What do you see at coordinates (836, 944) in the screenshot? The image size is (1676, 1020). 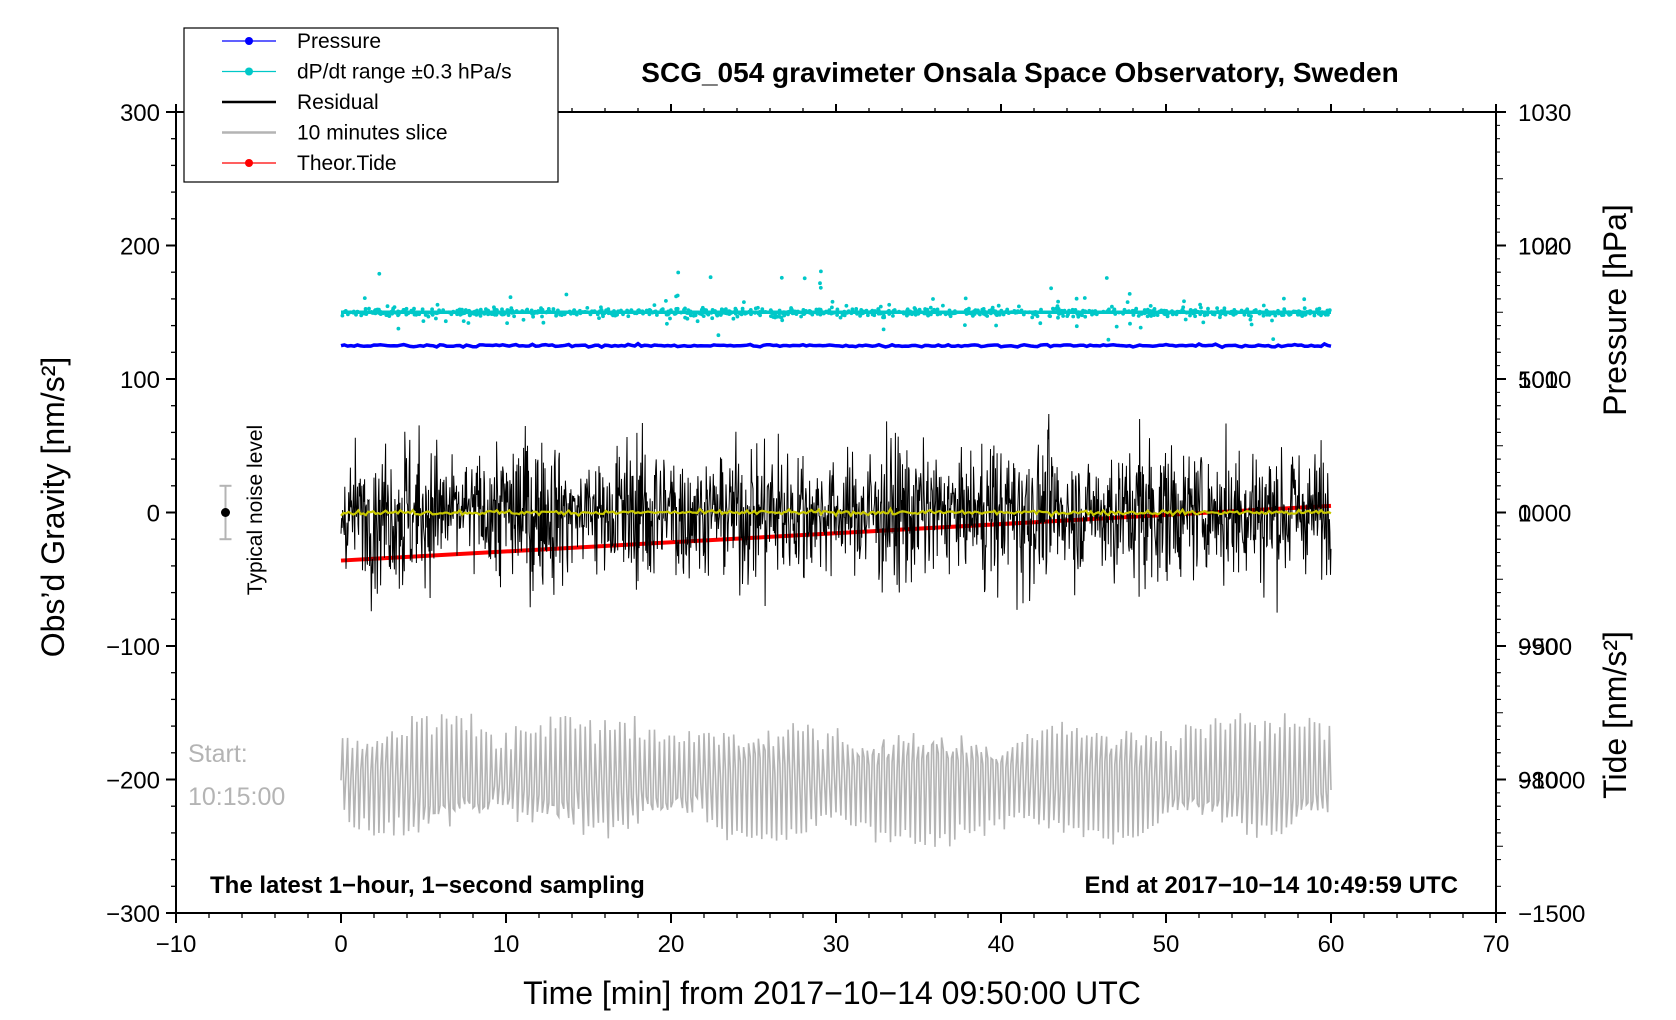 I see `x-tick-label: 30` at bounding box center [836, 944].